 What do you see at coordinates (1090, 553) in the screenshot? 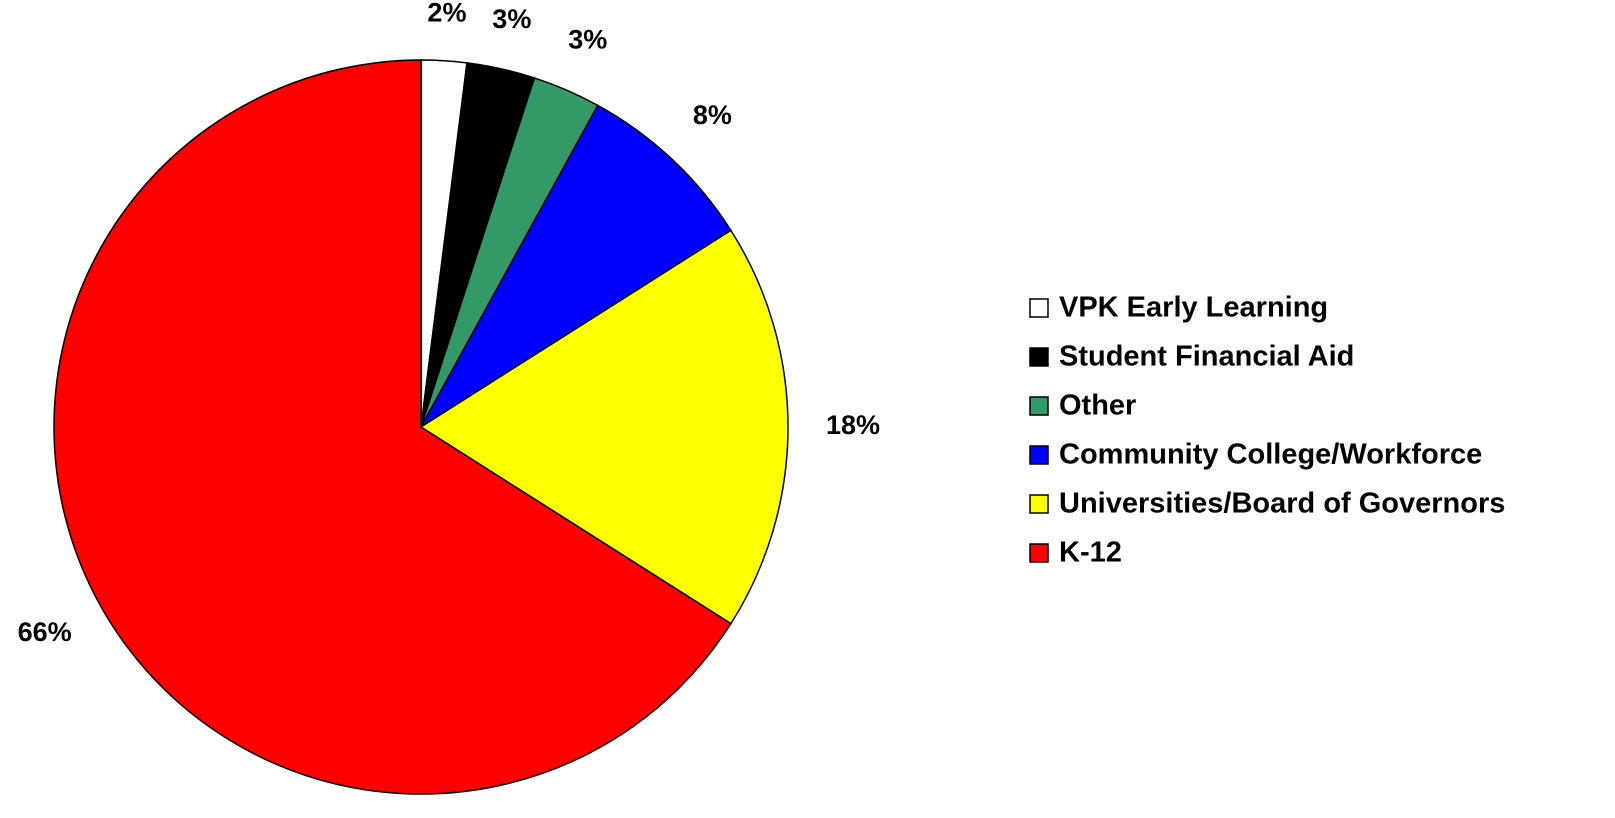
I see `legend-label: K-12` at bounding box center [1090, 553].